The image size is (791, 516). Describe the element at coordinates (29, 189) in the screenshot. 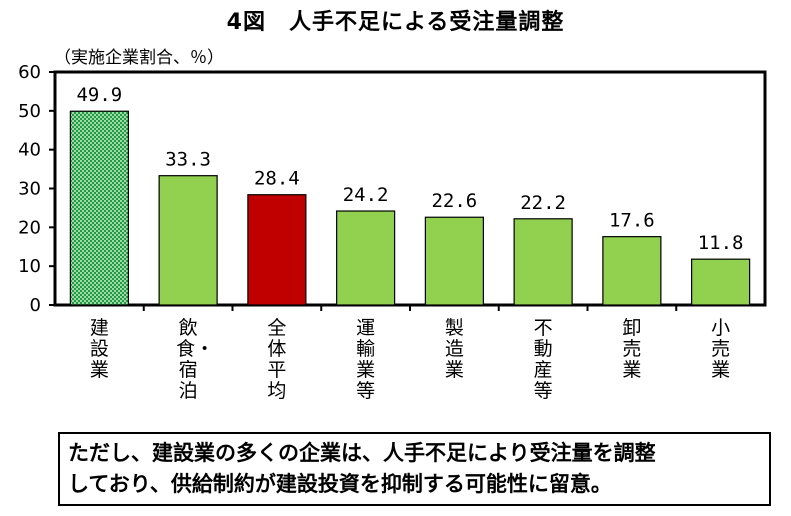

I see `y-tick-label: 30` at that location.